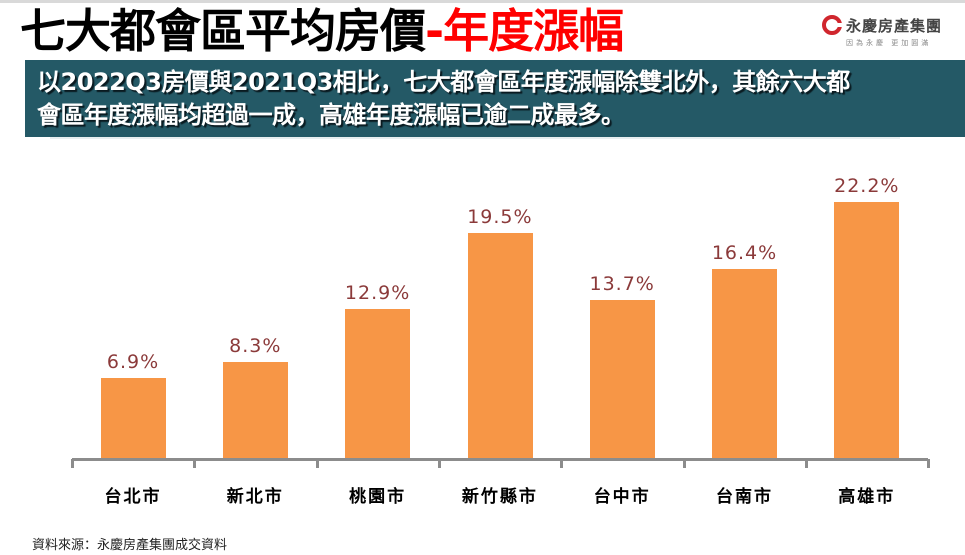  What do you see at coordinates (524, 31) in the screenshot?
I see `title-accent: -年度漲幅` at bounding box center [524, 31].